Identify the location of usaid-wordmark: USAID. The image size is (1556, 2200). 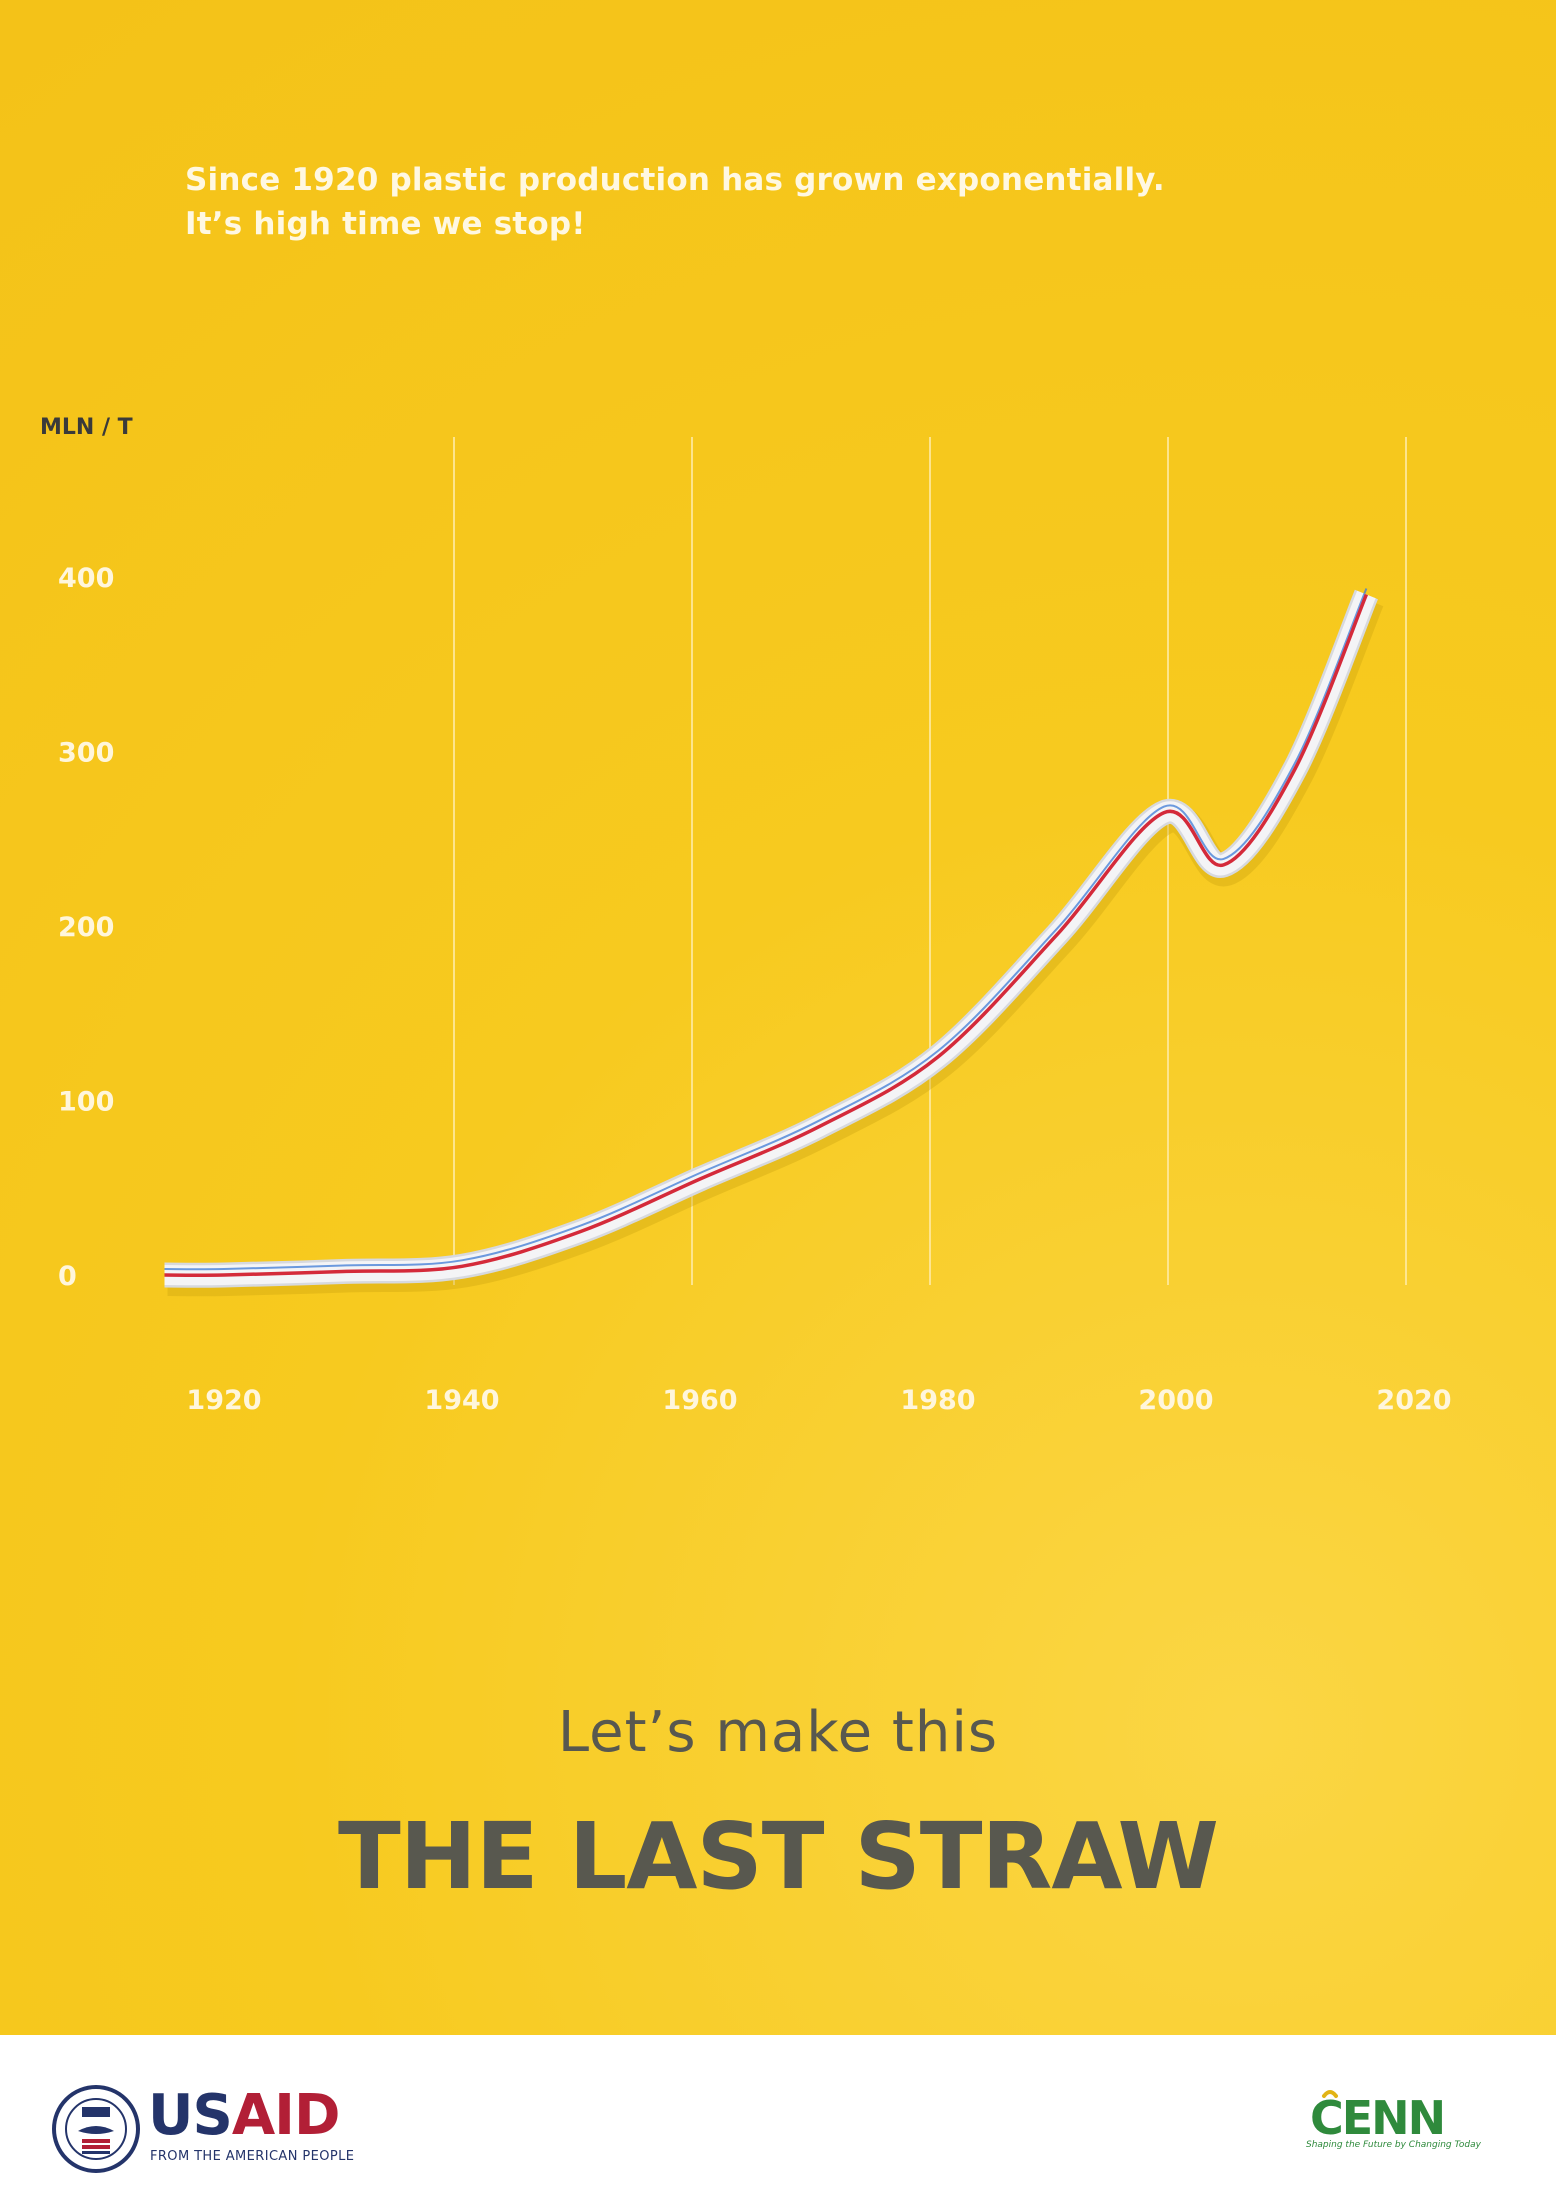
(244, 2115).